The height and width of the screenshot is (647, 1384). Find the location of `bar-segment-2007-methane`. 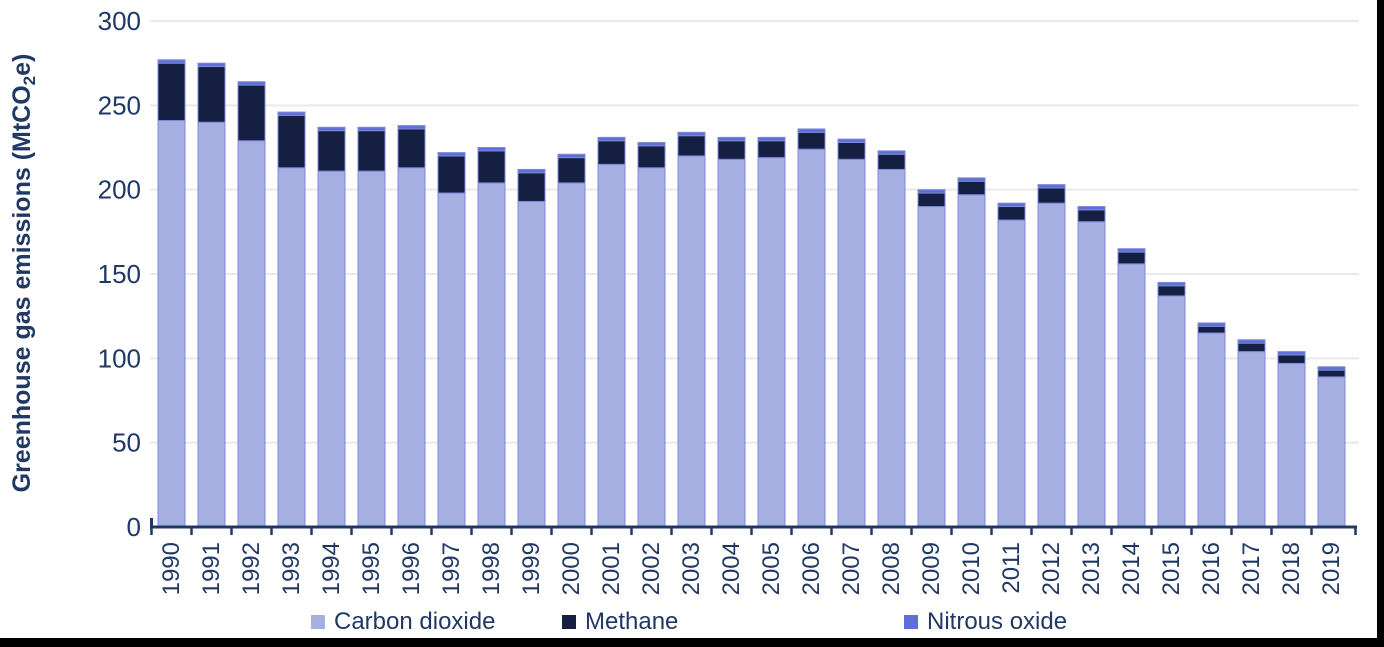

bar-segment-2007-methane is located at coordinates (851, 150).